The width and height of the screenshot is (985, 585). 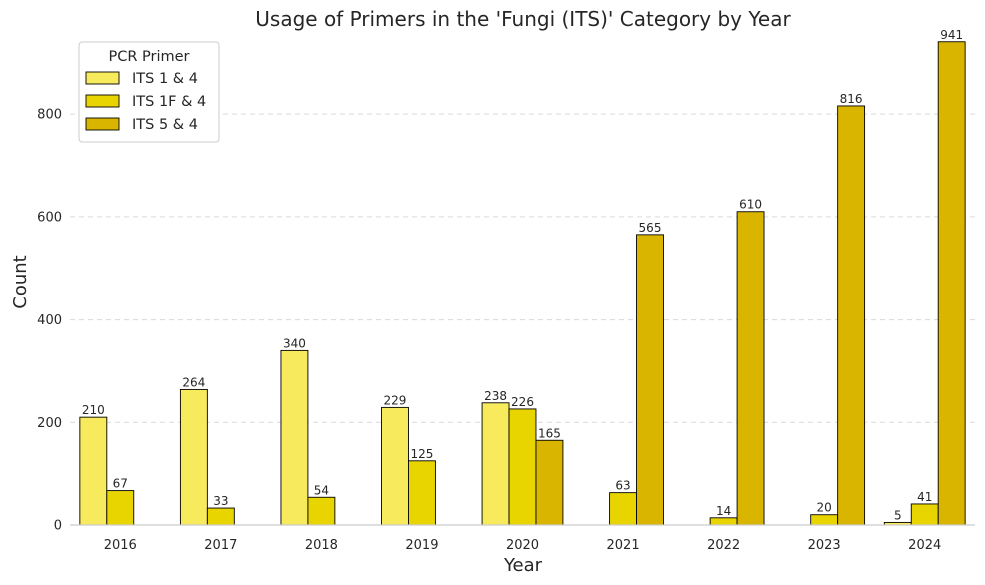 I want to click on x-tick-label: 2016, so click(x=120, y=545).